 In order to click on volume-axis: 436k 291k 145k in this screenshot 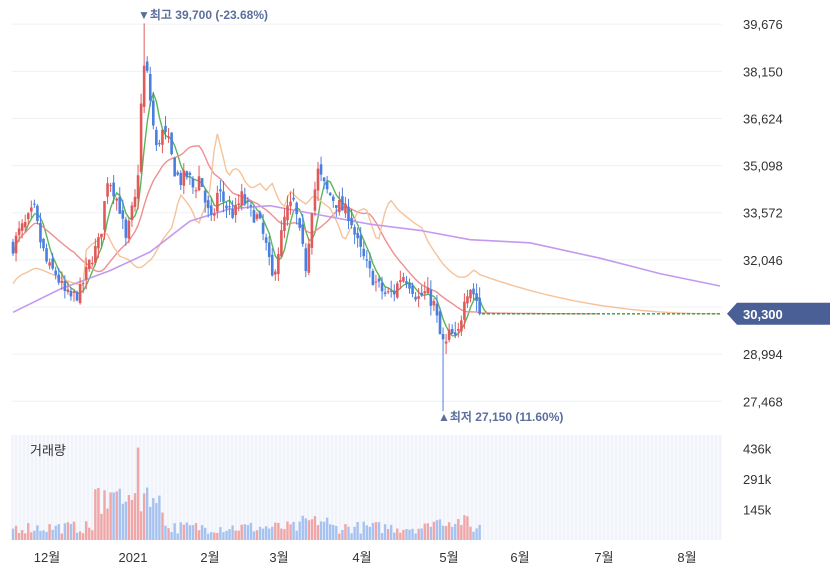, I will do `click(757, 479)`.